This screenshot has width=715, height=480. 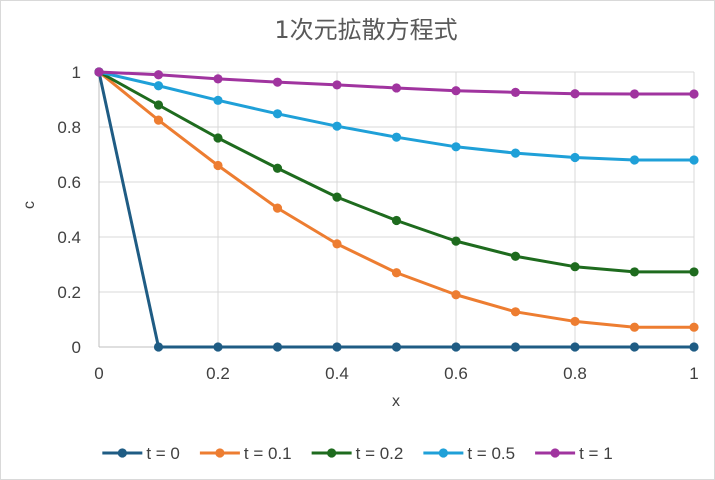 I want to click on x-tick-label: 0.6, so click(x=456, y=373).